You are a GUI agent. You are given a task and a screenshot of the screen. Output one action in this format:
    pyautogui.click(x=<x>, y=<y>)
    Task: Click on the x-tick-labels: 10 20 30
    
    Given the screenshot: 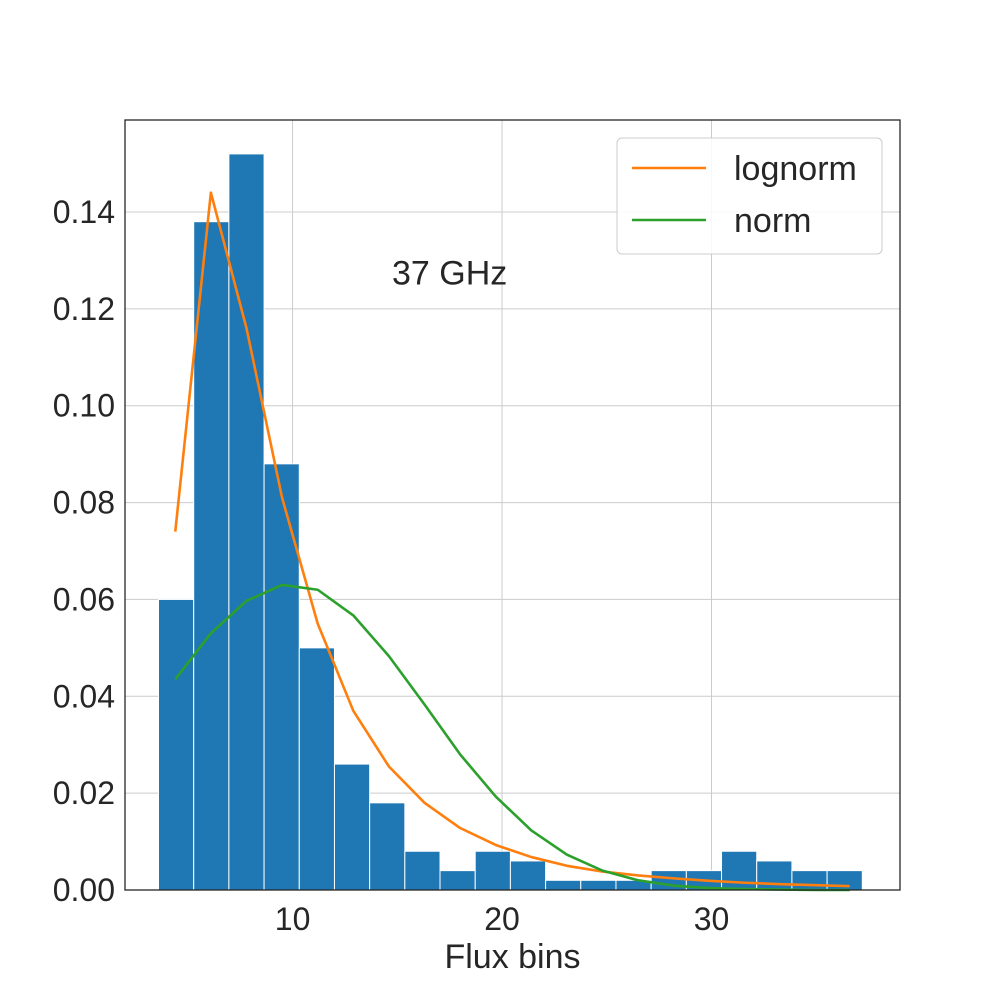 What is the action you would take?
    pyautogui.click(x=502, y=919)
    